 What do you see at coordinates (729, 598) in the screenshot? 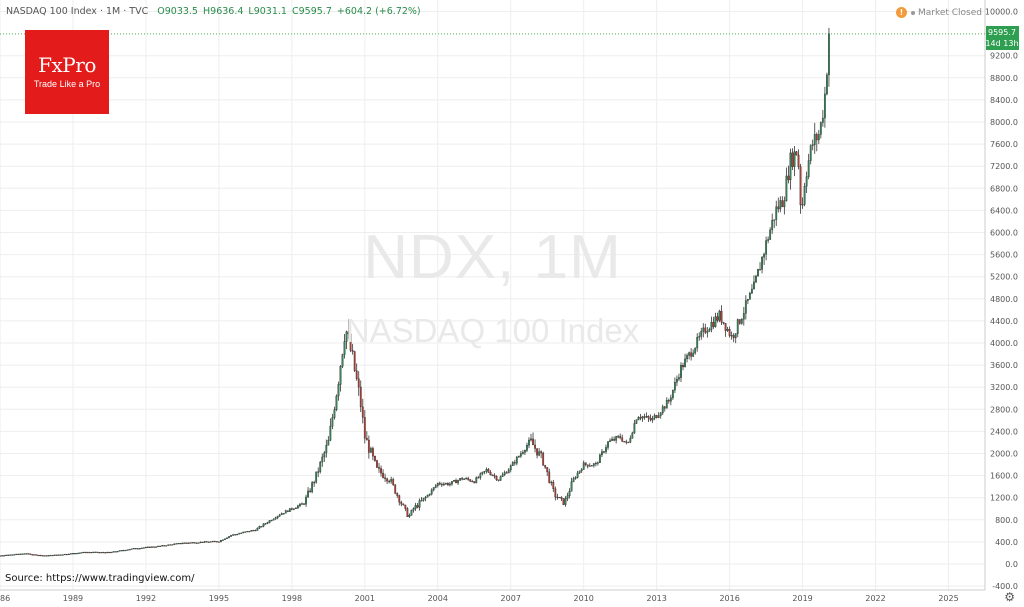
I see `x-tick-label: 2016` at bounding box center [729, 598].